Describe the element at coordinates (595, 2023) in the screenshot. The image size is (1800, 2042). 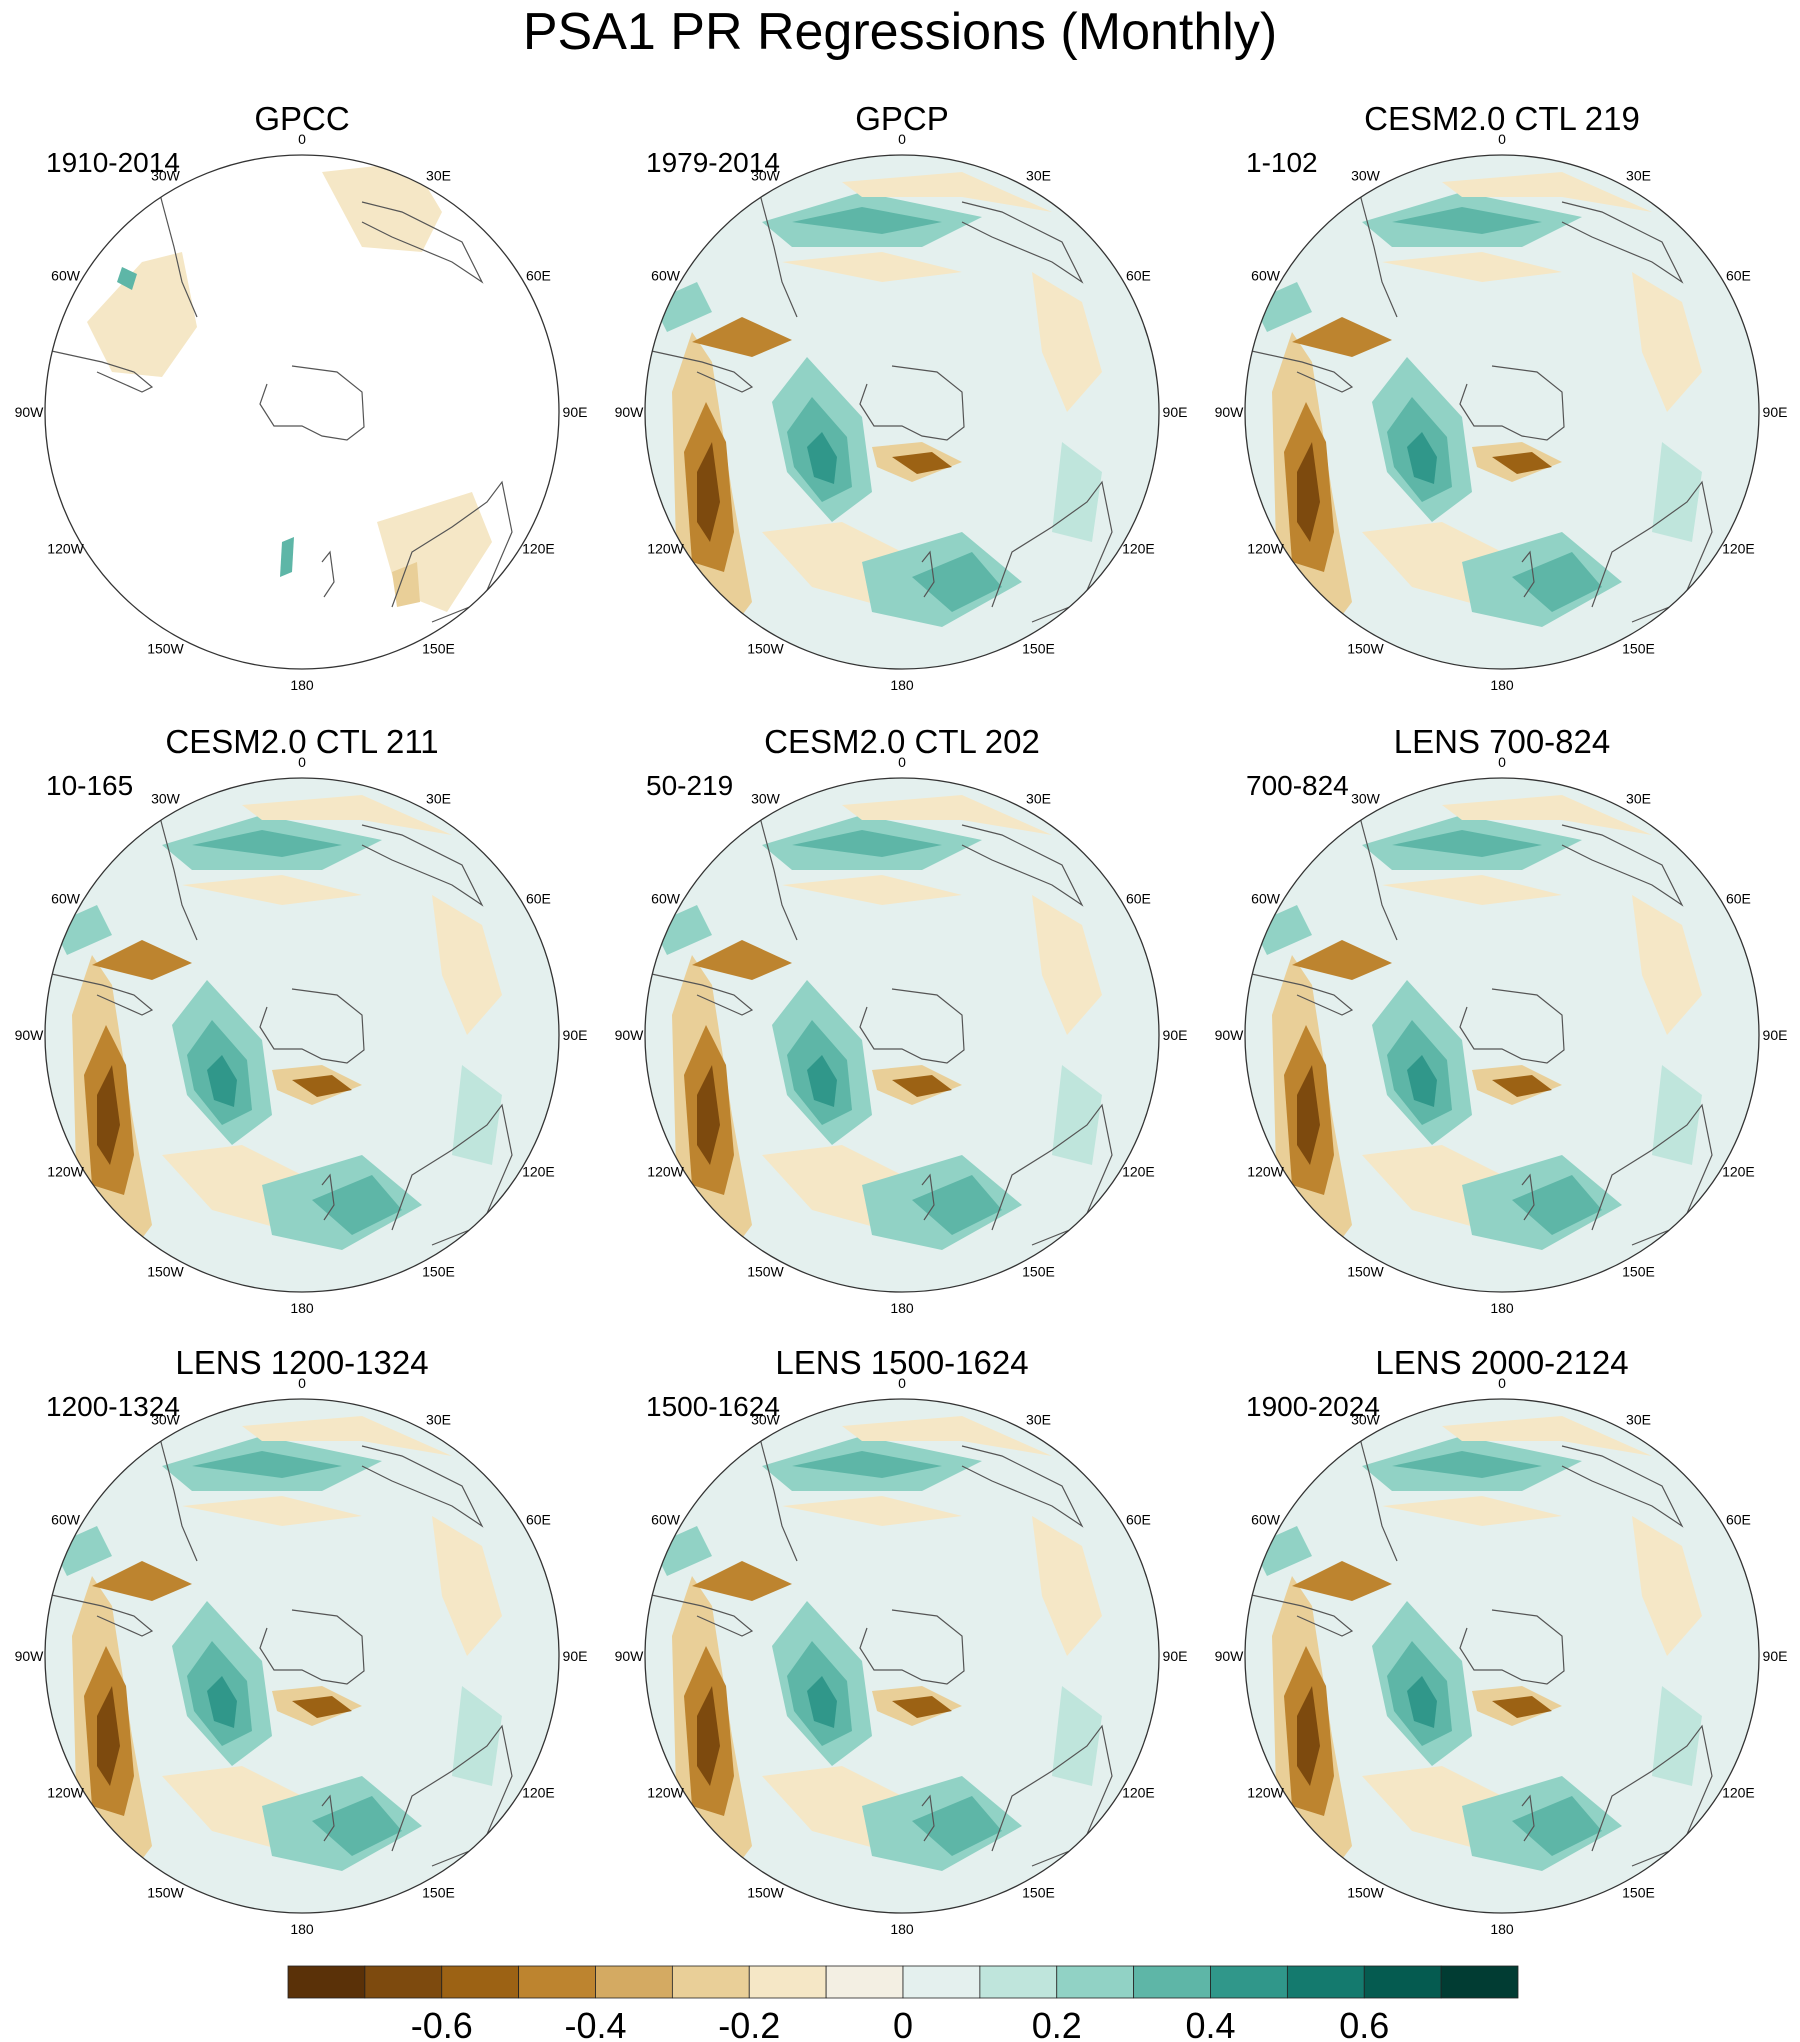
I see `colorbar-tick-label: -0.4` at that location.